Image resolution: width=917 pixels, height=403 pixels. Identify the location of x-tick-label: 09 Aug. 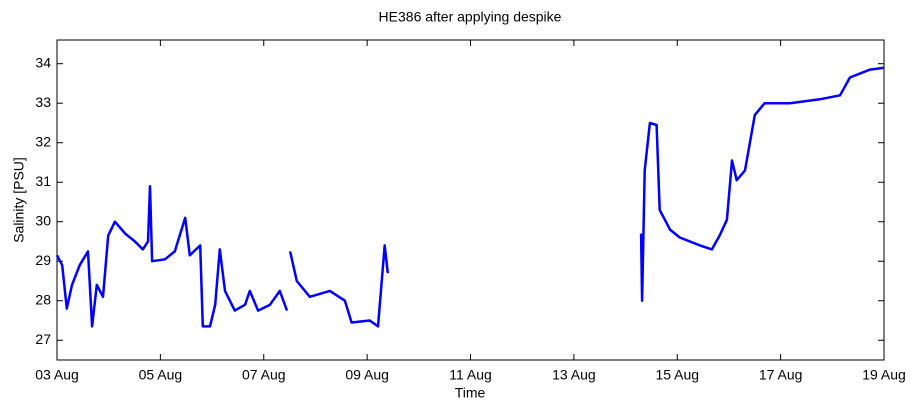
(367, 375).